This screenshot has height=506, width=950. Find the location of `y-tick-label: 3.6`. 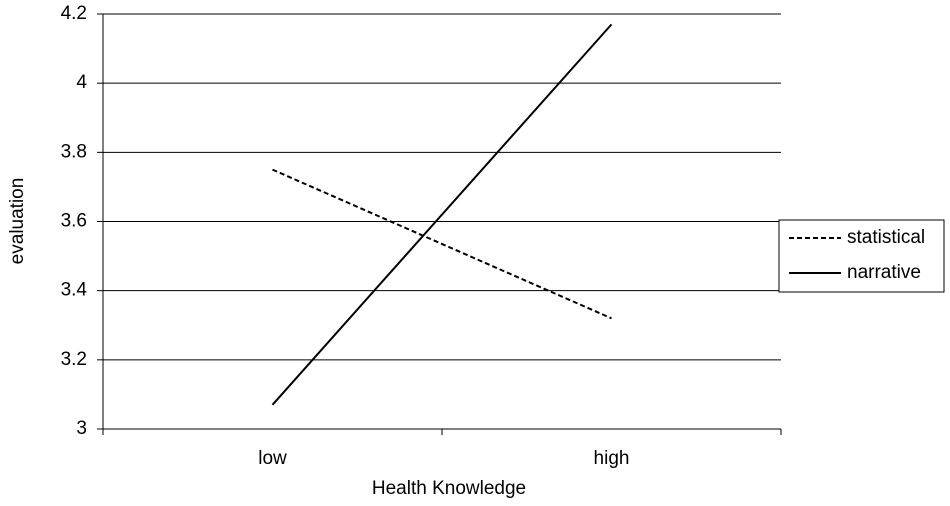

y-tick-label: 3.6 is located at coordinates (74, 221).